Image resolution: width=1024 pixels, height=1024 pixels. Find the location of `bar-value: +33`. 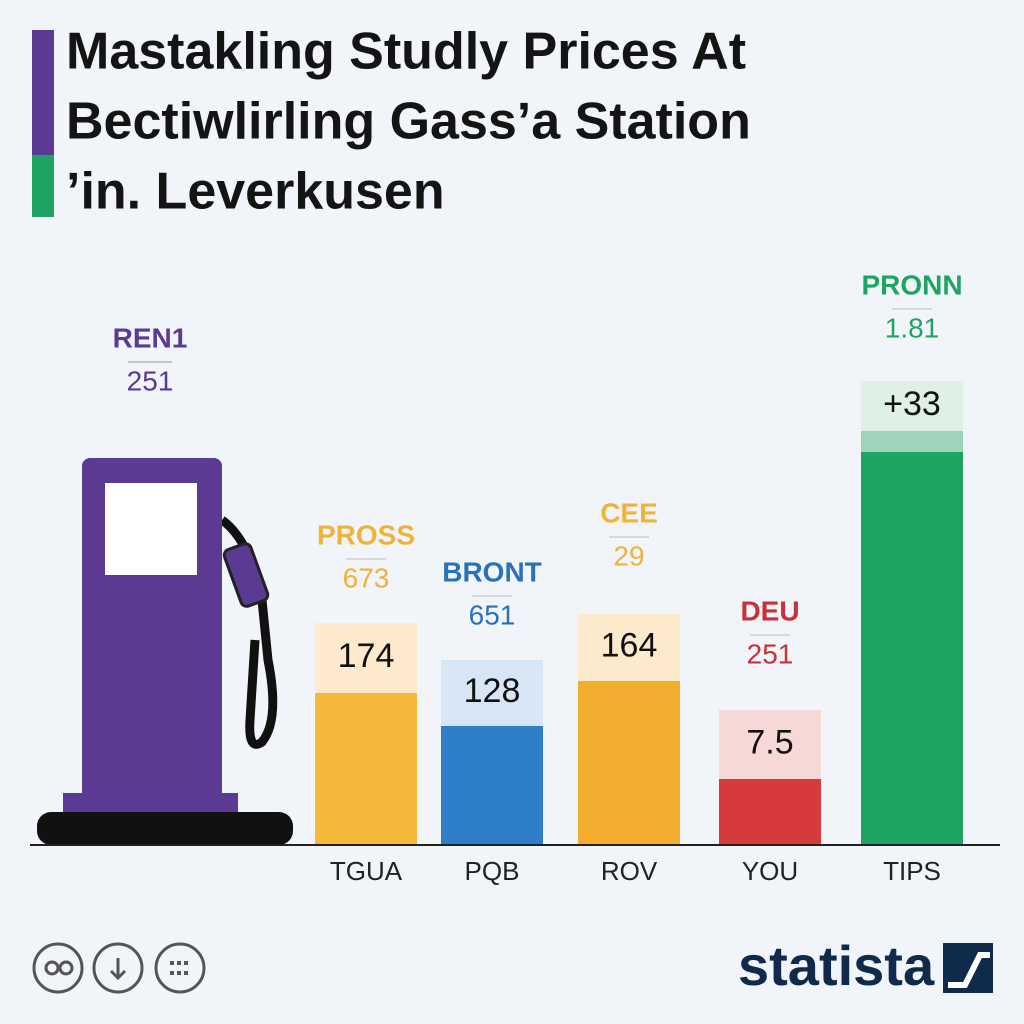

bar-value: +33 is located at coordinates (912, 404).